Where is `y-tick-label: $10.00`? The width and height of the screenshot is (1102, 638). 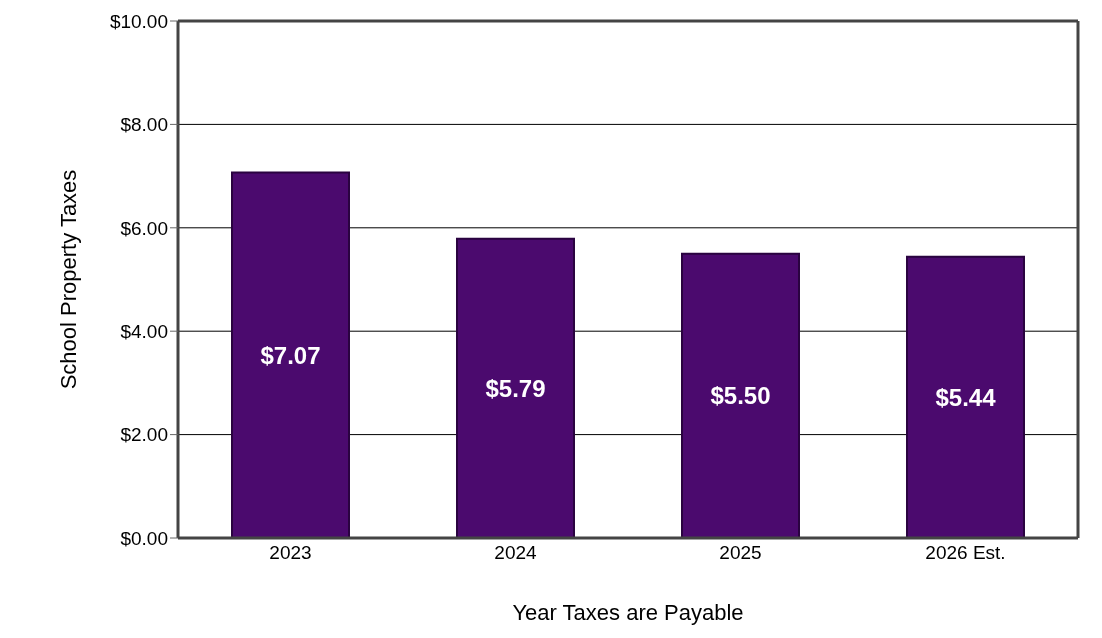 y-tick-label: $10.00 is located at coordinates (138, 21).